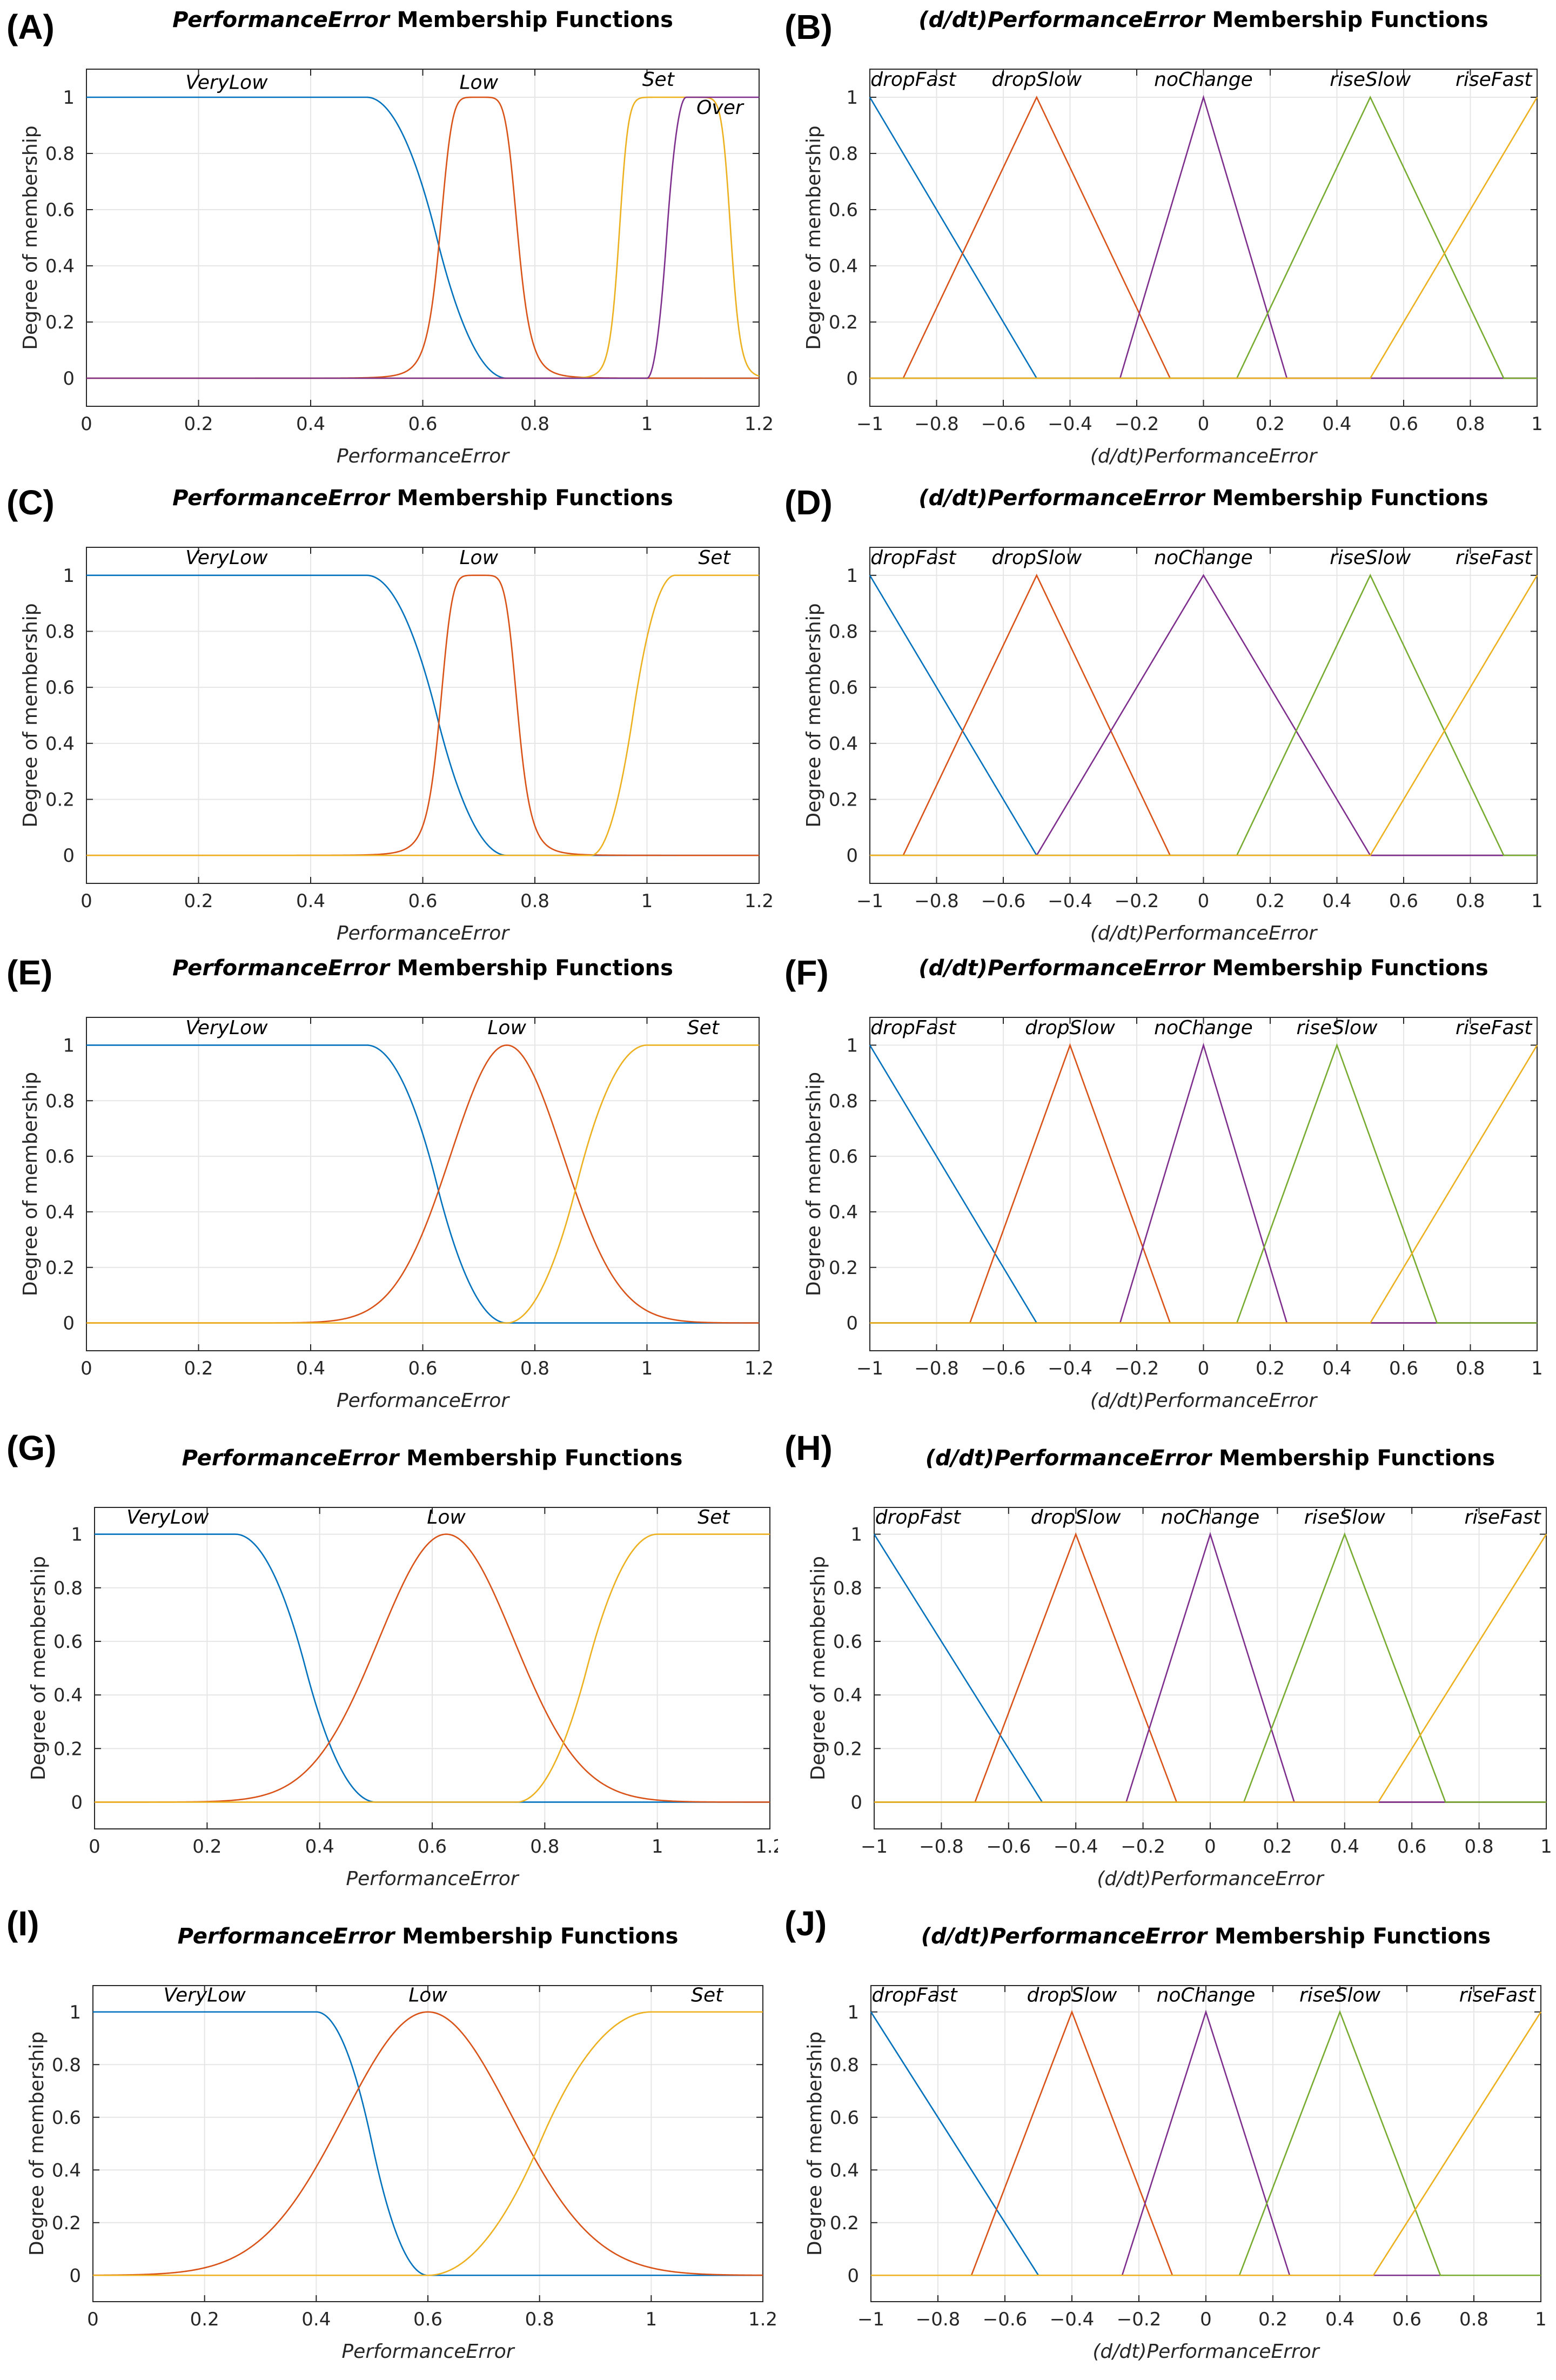 The image size is (1556, 2380). Describe the element at coordinates (198, 1368) in the screenshot. I see `panel-e-xtick-label: 0.2` at that location.